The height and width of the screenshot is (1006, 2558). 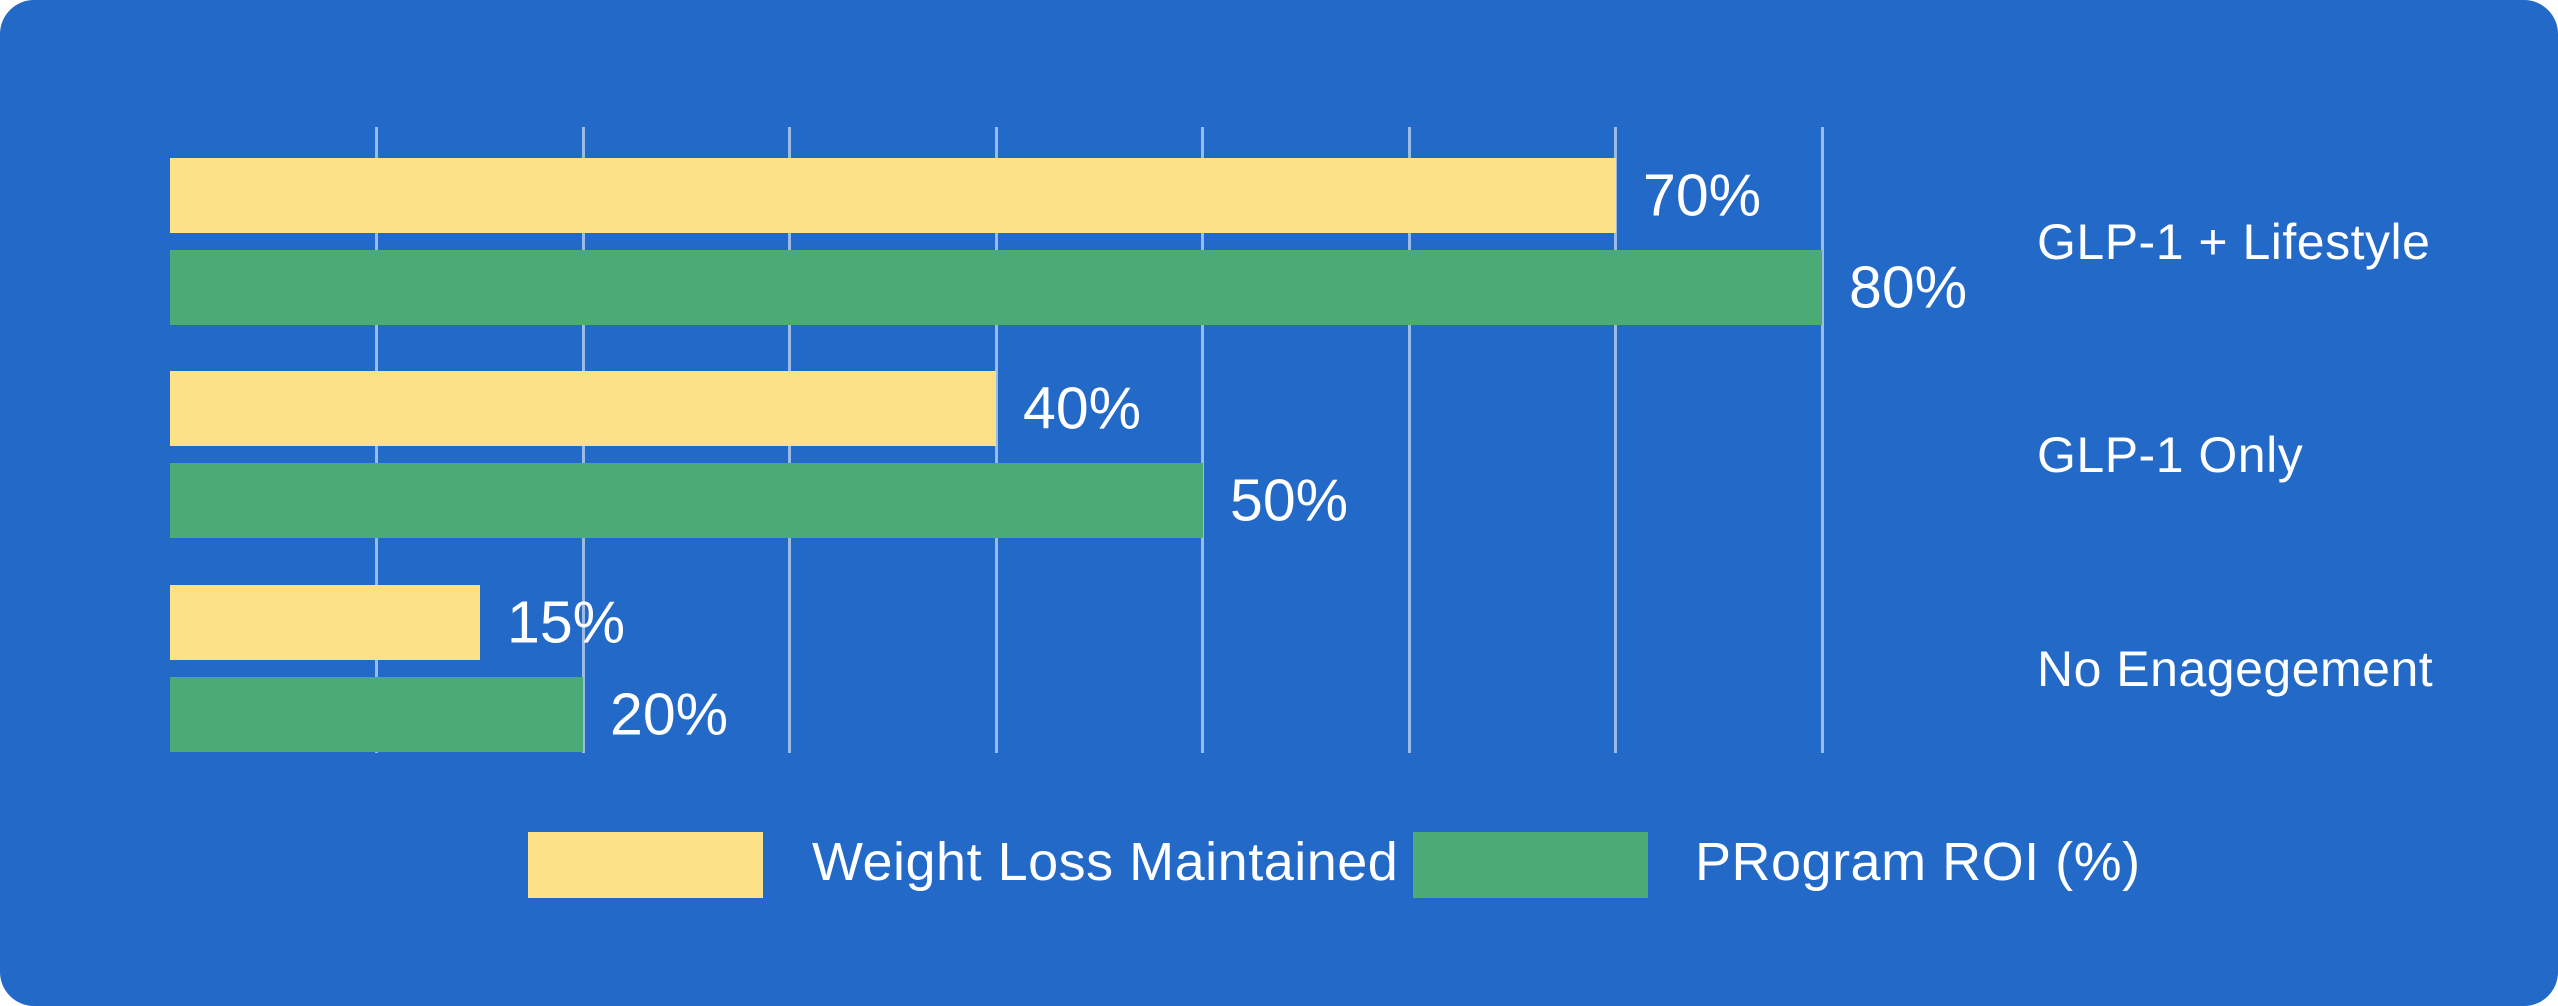 I want to click on legend-label-program-roi: PRogram ROI (%), so click(x=1918, y=862).